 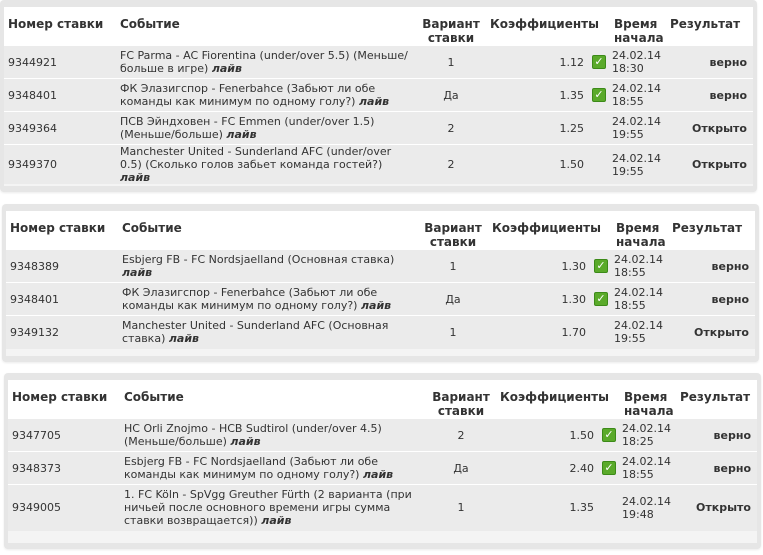 I want to click on bet-coefficient: 1.12, so click(x=539, y=62).